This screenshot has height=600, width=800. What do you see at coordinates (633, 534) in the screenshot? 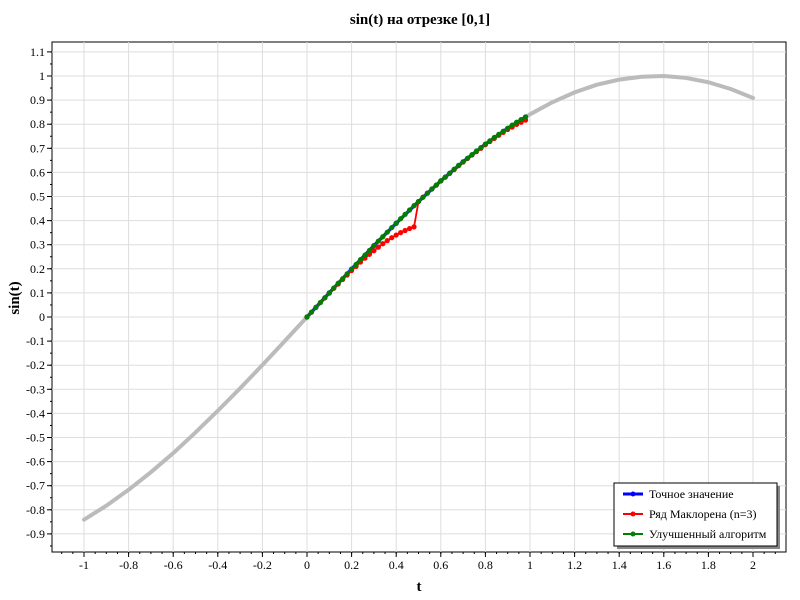
I see `legend-marker-improved` at bounding box center [633, 534].